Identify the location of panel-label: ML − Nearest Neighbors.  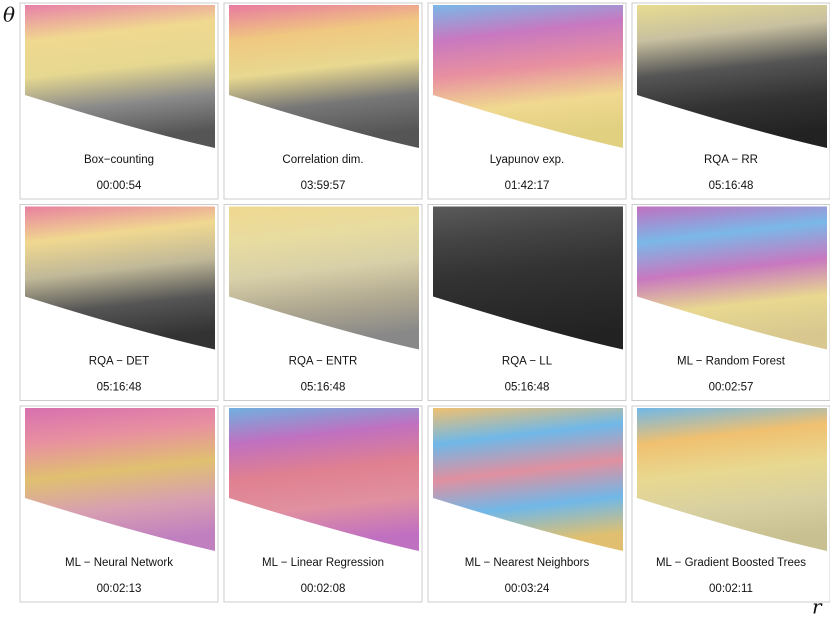
(527, 563).